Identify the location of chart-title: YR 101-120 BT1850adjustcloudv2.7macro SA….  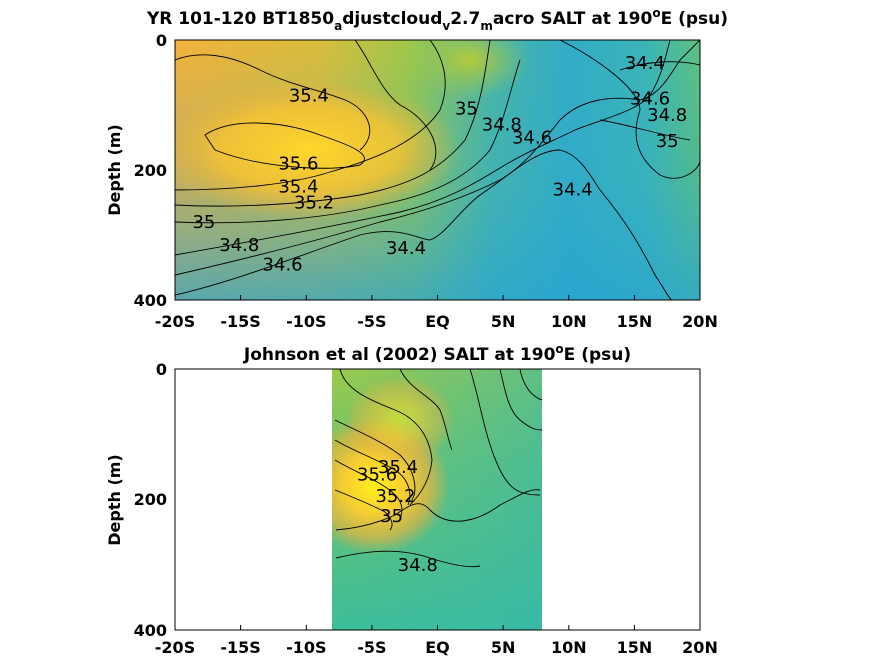
(437, 19).